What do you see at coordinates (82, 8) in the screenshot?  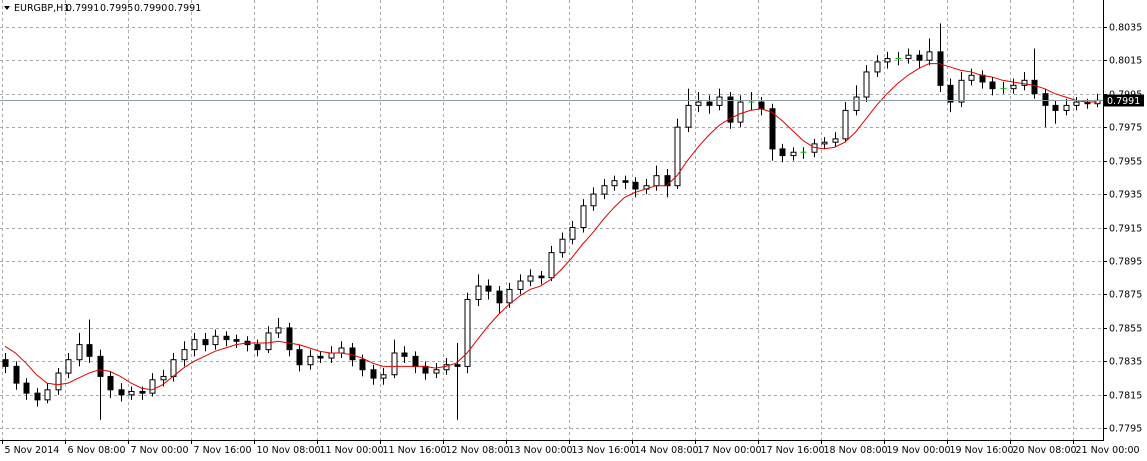 I see `quote: 0.7991` at bounding box center [82, 8].